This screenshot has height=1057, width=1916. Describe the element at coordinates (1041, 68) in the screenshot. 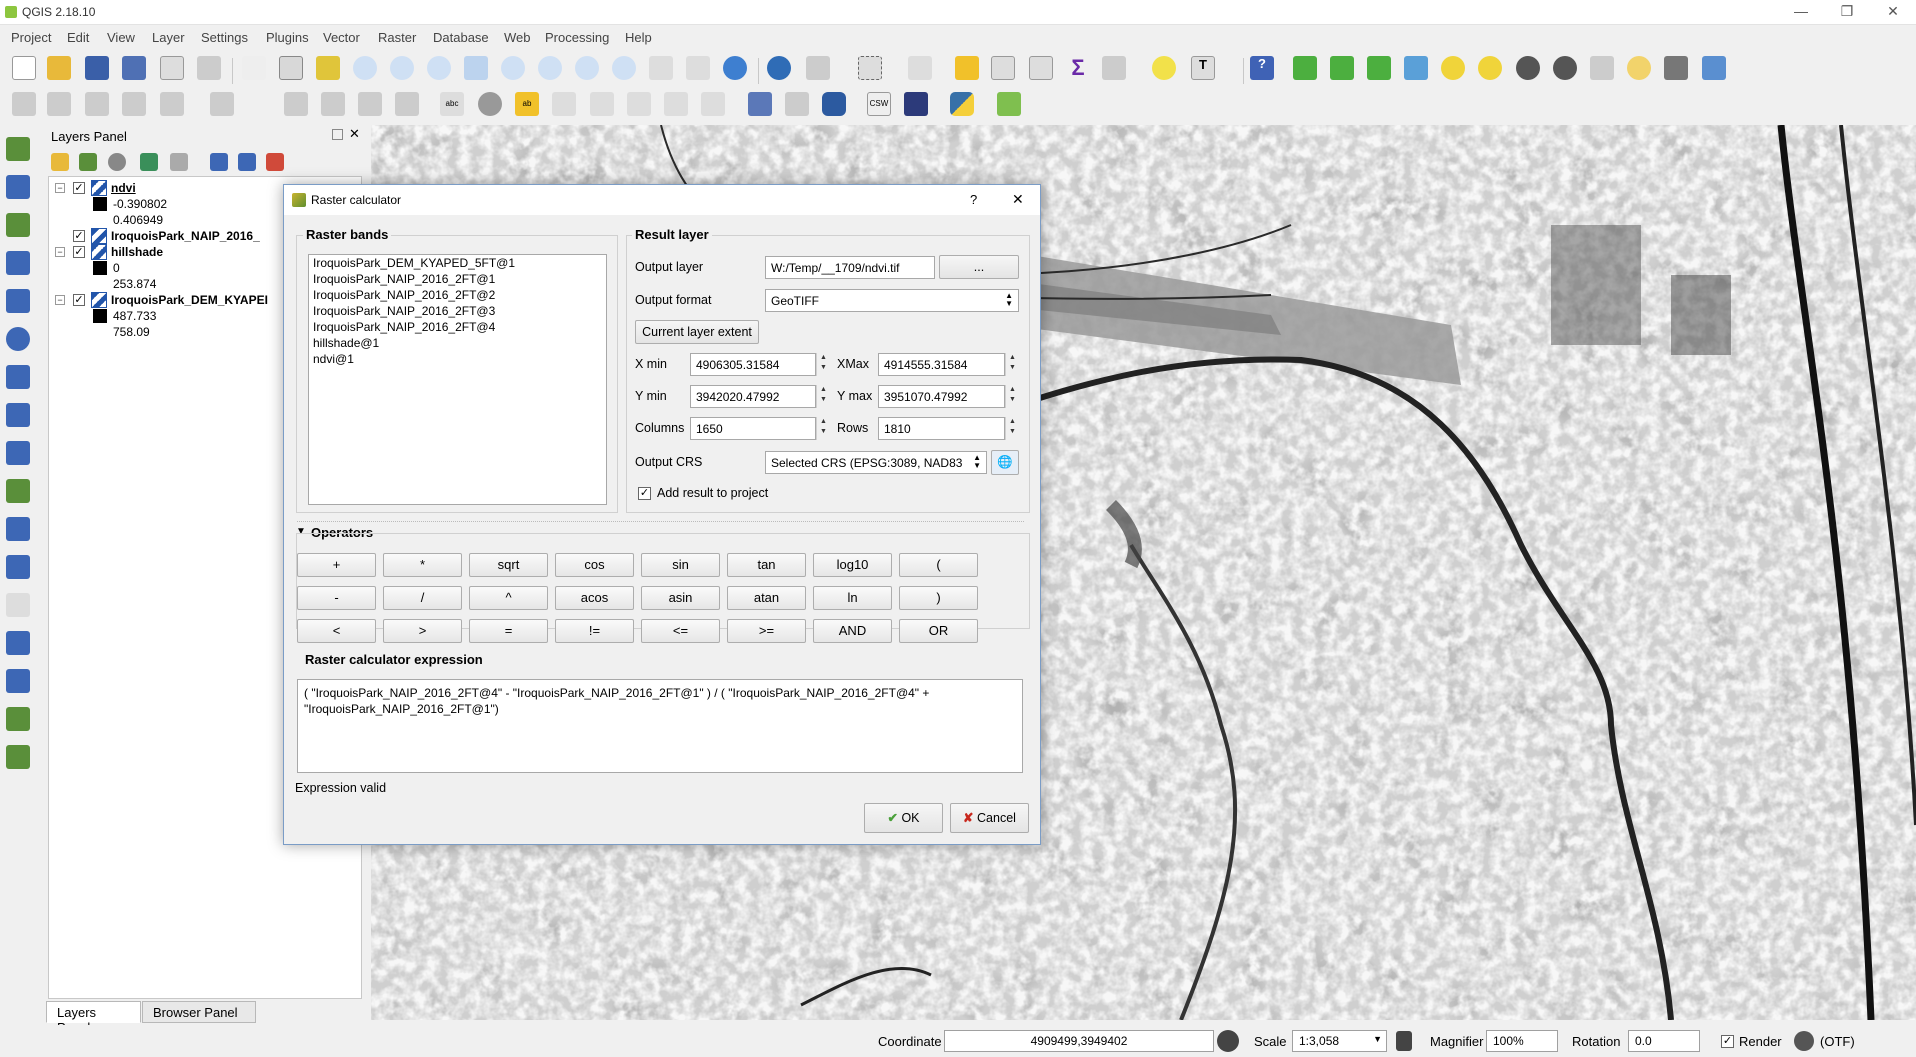

I see `field-calculator-icon` at that location.